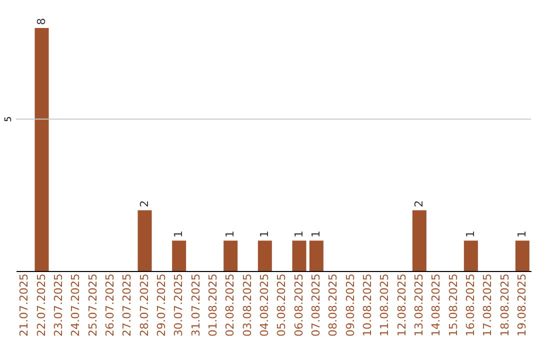 The image size is (540, 340). What do you see at coordinates (487, 305) in the screenshot?
I see `x-tick-label: 17.08.2025` at bounding box center [487, 305].